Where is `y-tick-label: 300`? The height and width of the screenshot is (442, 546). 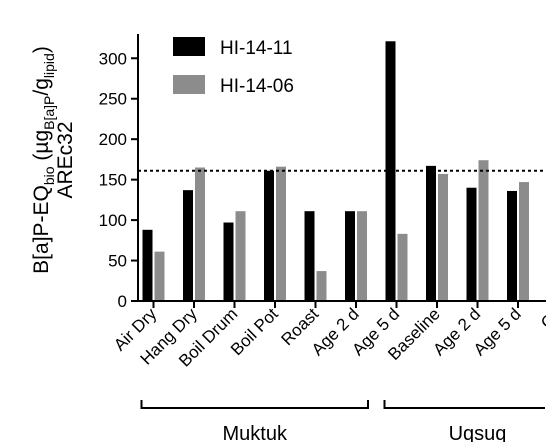 y-tick-label: 300 is located at coordinates (113, 58).